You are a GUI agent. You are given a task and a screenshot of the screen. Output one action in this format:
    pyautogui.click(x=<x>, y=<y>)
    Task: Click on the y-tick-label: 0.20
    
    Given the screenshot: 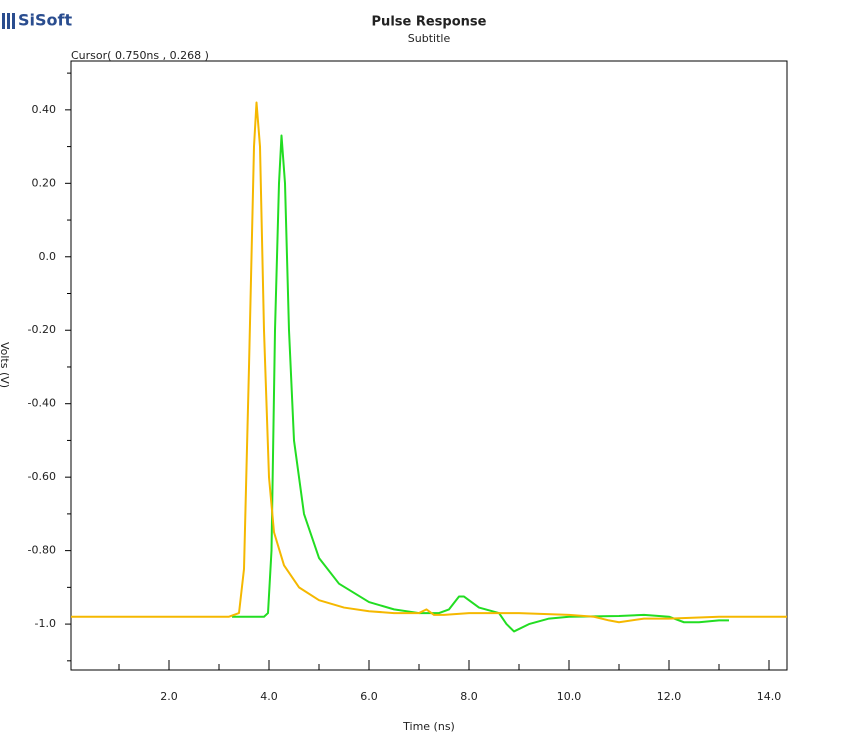 What is the action you would take?
    pyautogui.click(x=44, y=182)
    